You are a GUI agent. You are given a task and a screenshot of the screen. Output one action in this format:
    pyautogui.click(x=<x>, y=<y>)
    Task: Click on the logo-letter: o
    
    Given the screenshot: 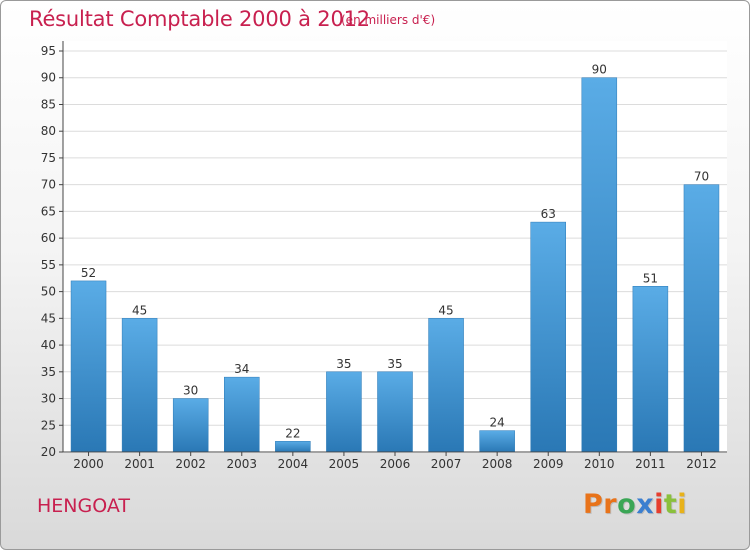 What is the action you would take?
    pyautogui.click(x=627, y=504)
    